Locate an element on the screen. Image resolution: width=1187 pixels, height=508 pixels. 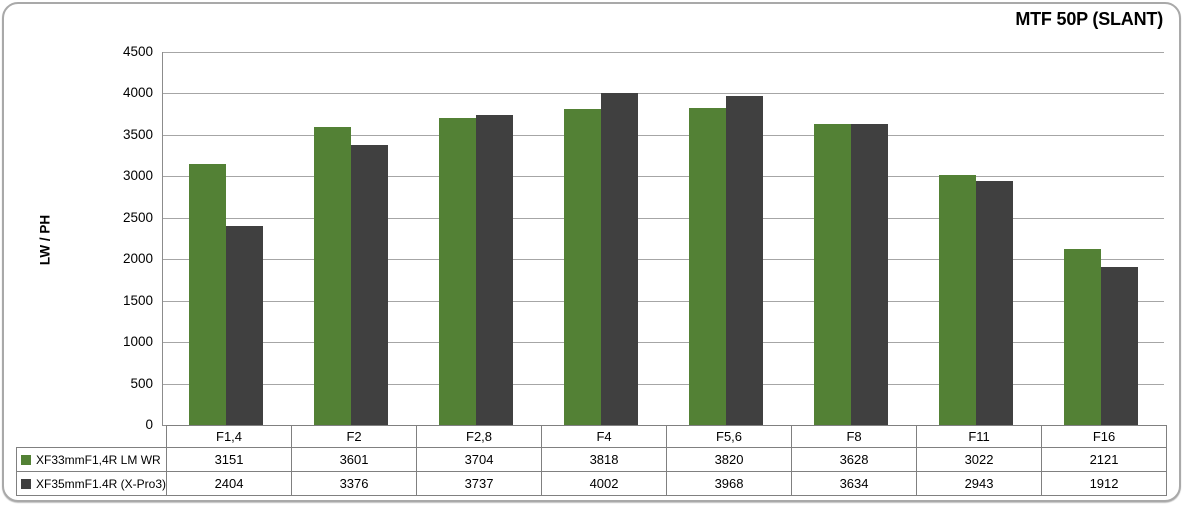
value-cell: 2121 is located at coordinates (1104, 459).